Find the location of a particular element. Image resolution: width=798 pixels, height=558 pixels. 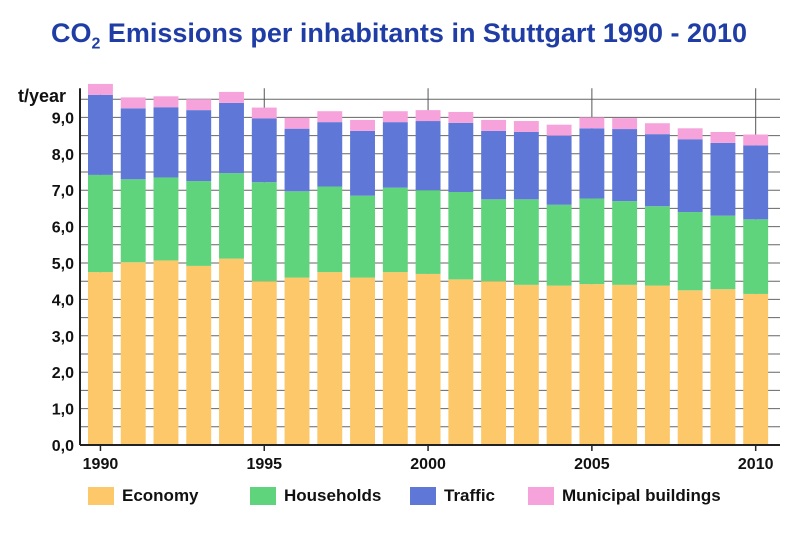

y-tick-label: 2,0 is located at coordinates (63, 373).